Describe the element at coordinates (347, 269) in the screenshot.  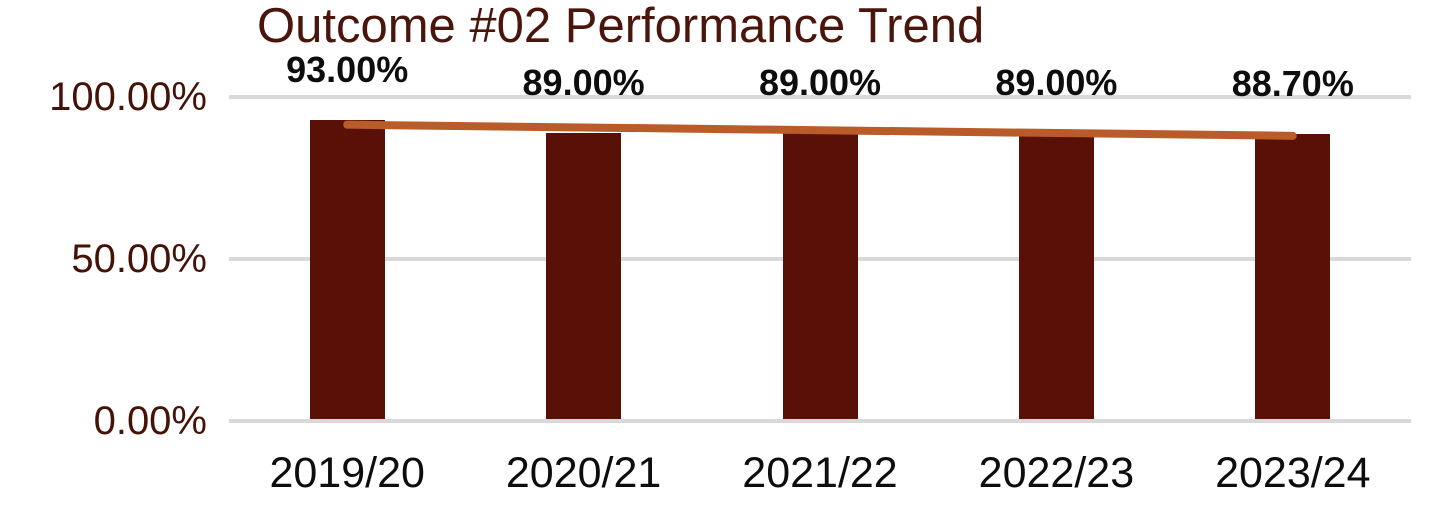
I see `bar-2019/20` at that location.